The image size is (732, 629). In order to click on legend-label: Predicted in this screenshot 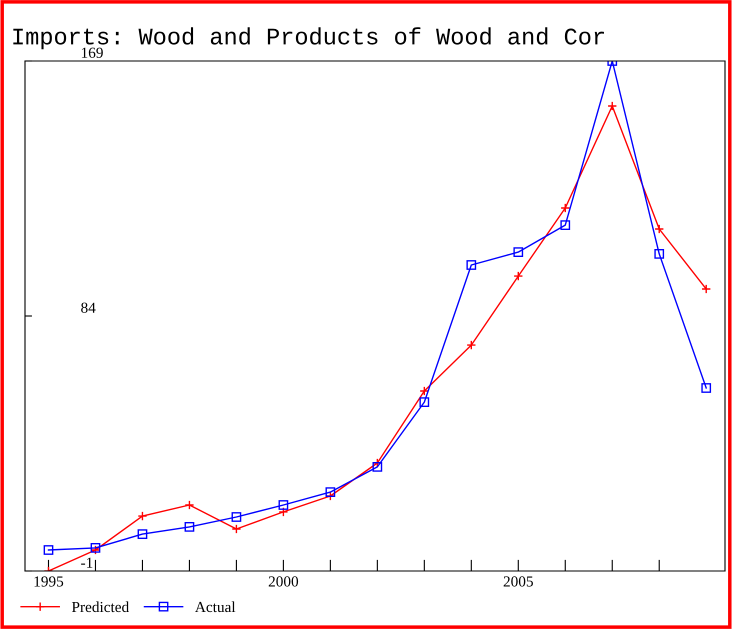, I will do `click(100, 606)`.